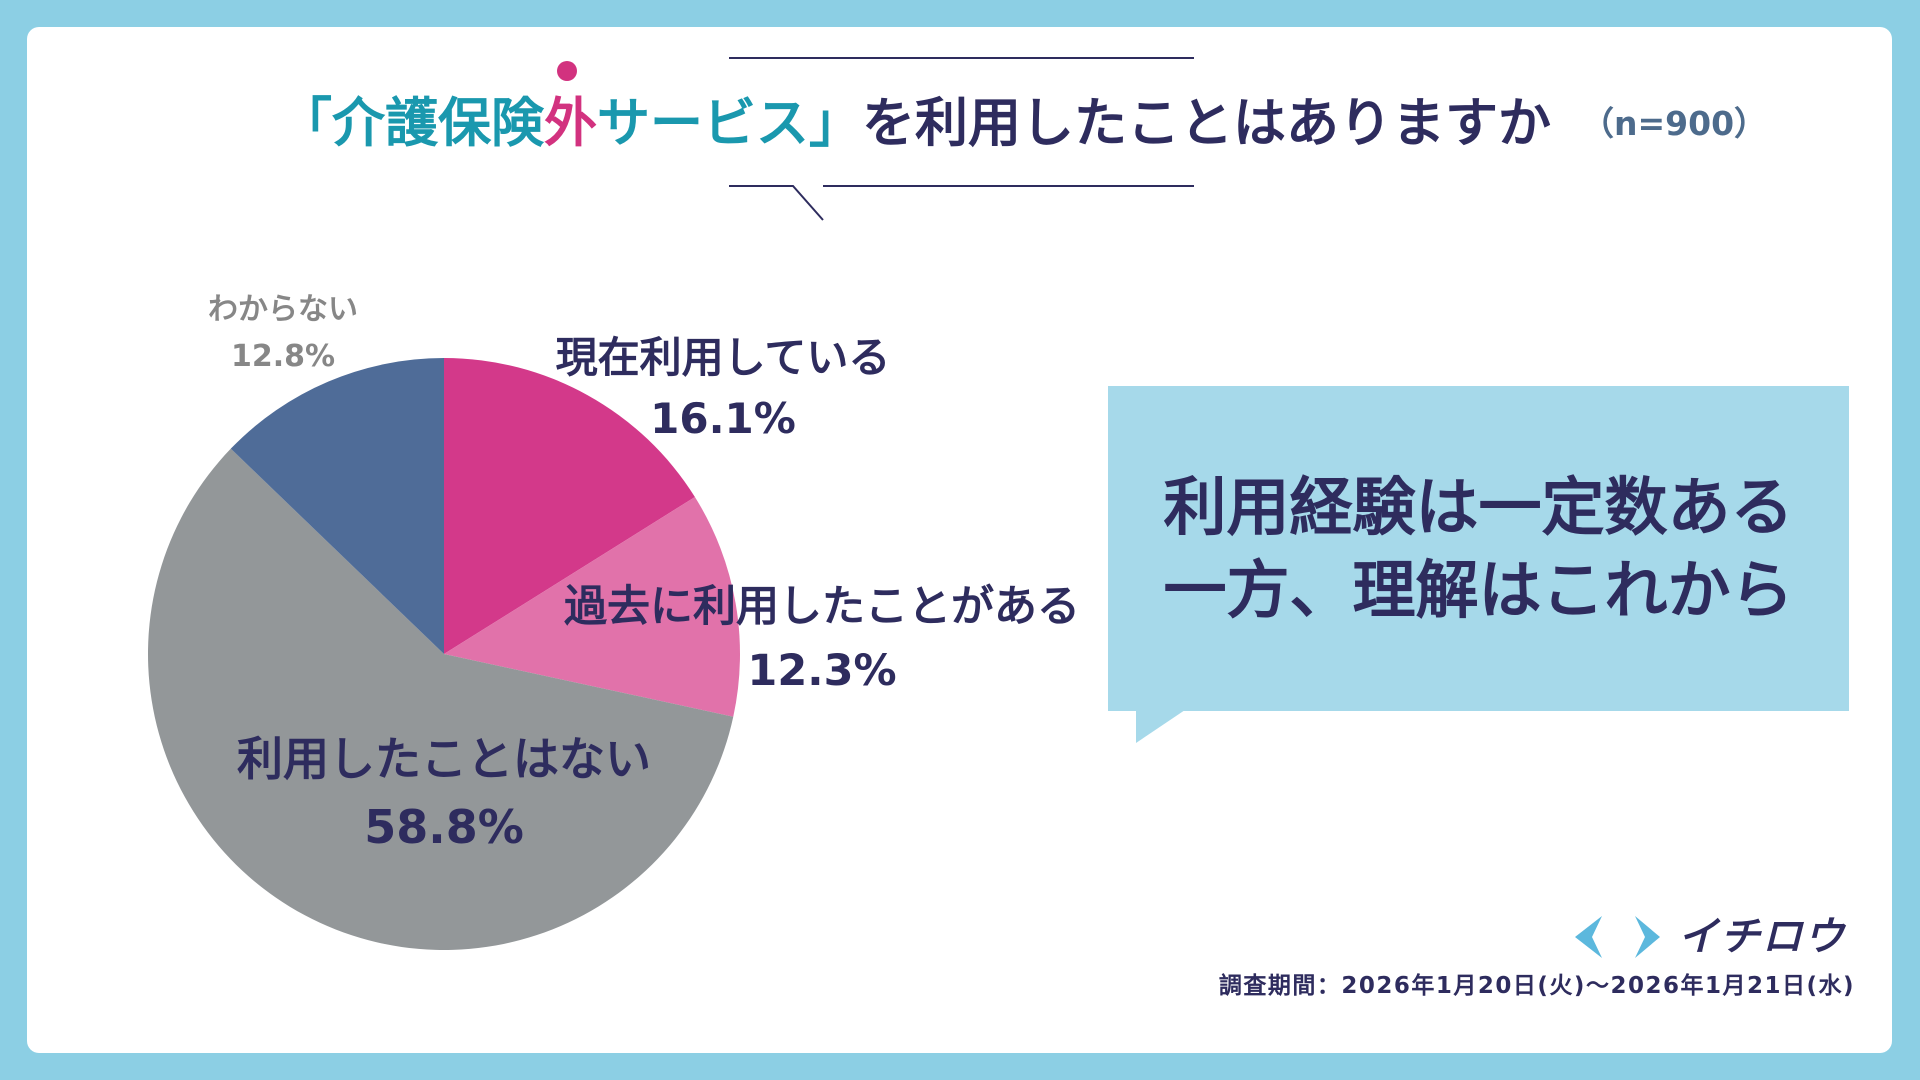 The image size is (1920, 1080). I want to click on pie-label-used-in-past-name: 過去に利用したことがある, so click(822, 607).